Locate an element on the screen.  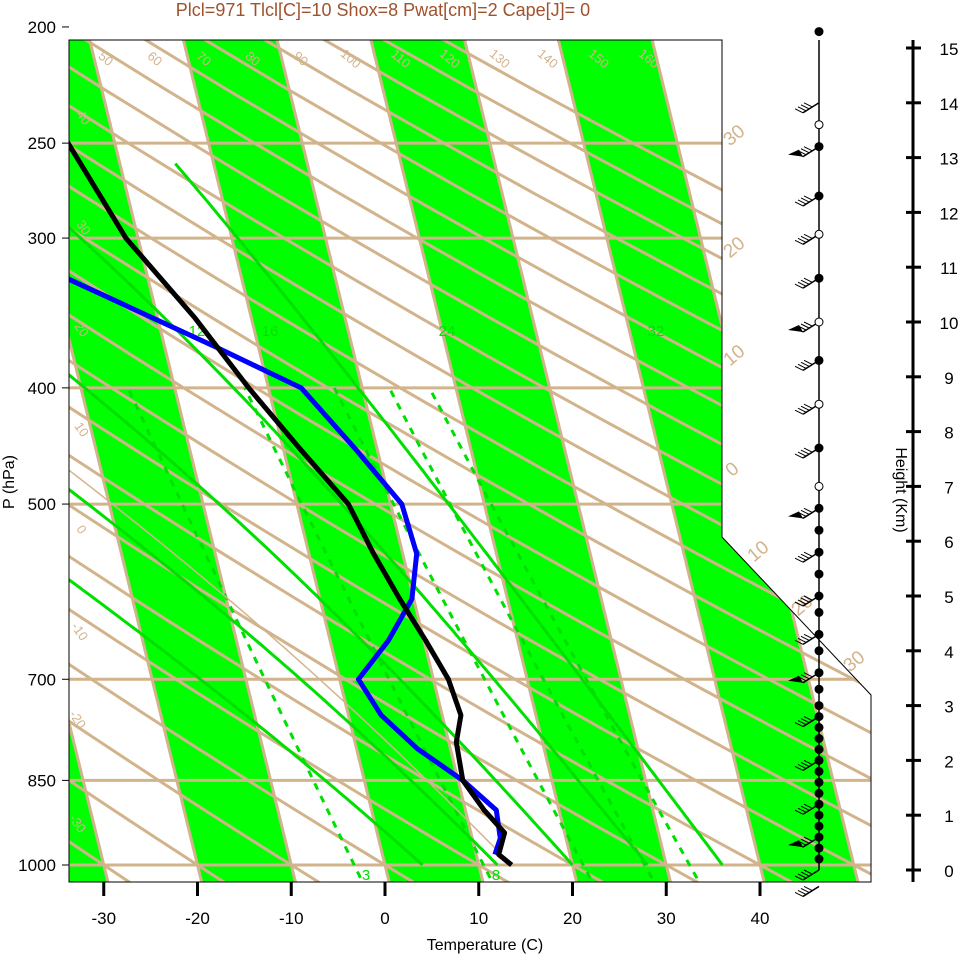
y-tick-label: 1000 is located at coordinates (37, 865).